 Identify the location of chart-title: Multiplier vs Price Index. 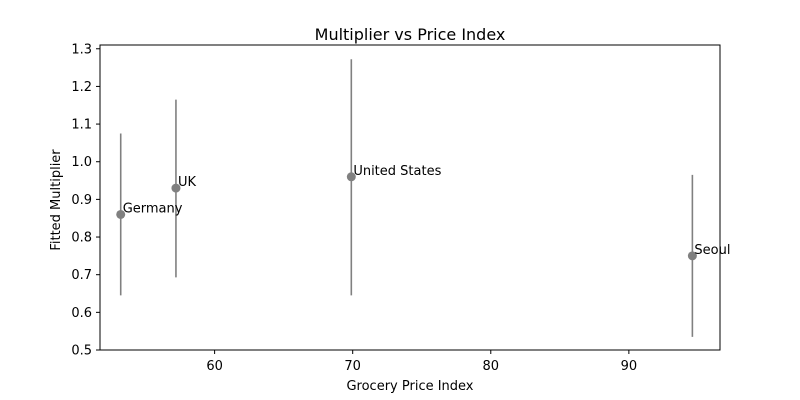
(410, 34).